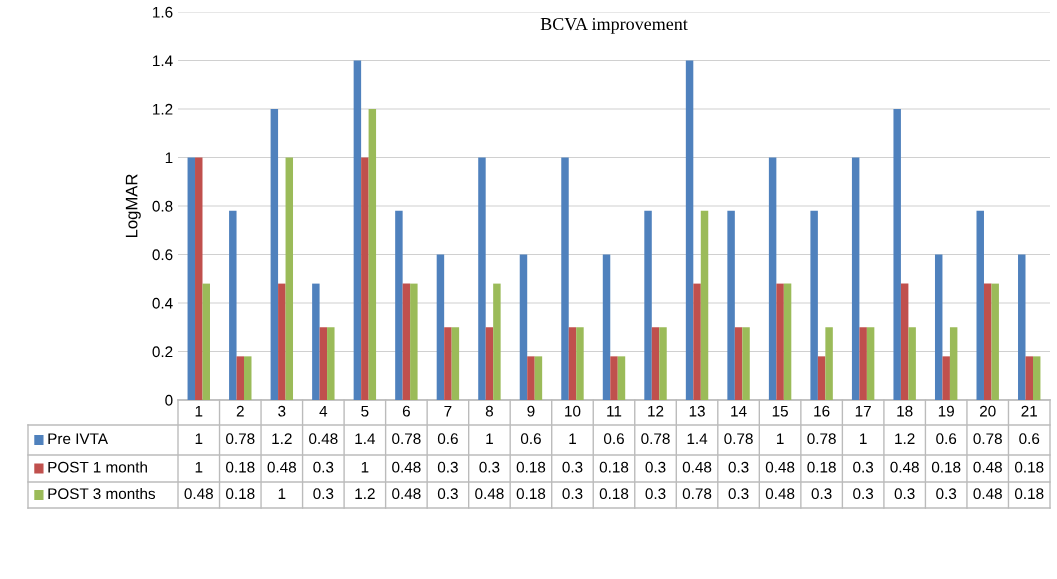 The width and height of the screenshot is (1057, 579). Describe the element at coordinates (163, 109) in the screenshot. I see `y-tick-label: 1.2` at that location.